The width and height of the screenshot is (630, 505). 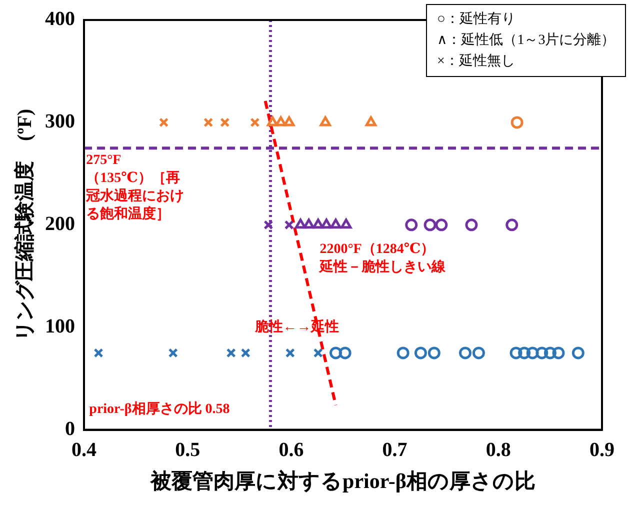 What do you see at coordinates (24, 224) in the screenshot?
I see `y-axis-title: リング圧縮試験温度 (ºF)` at bounding box center [24, 224].